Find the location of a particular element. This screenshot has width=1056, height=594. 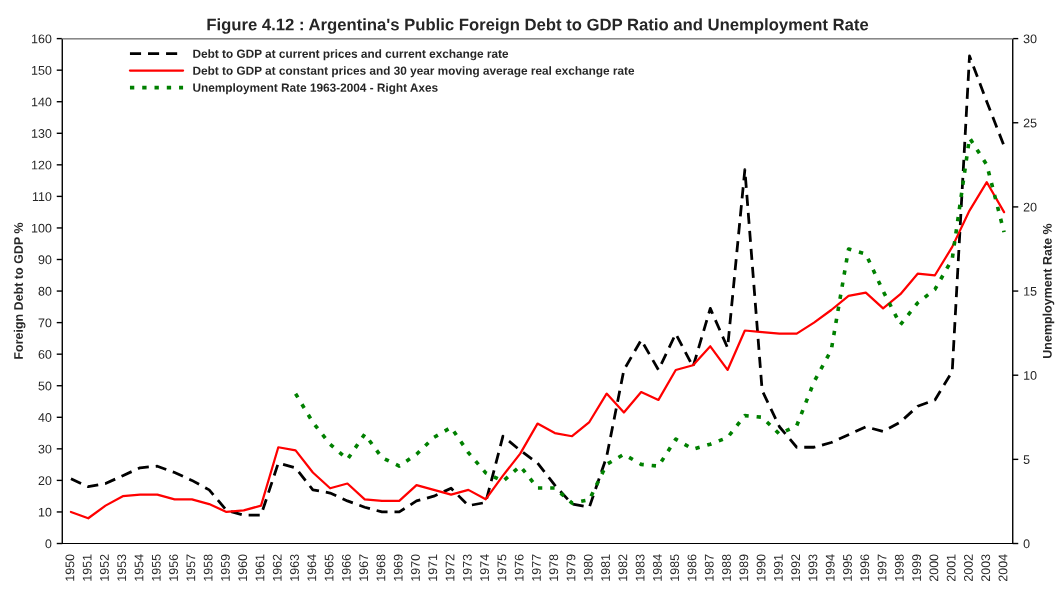

y-tick-label: 90 is located at coordinates (45, 260).